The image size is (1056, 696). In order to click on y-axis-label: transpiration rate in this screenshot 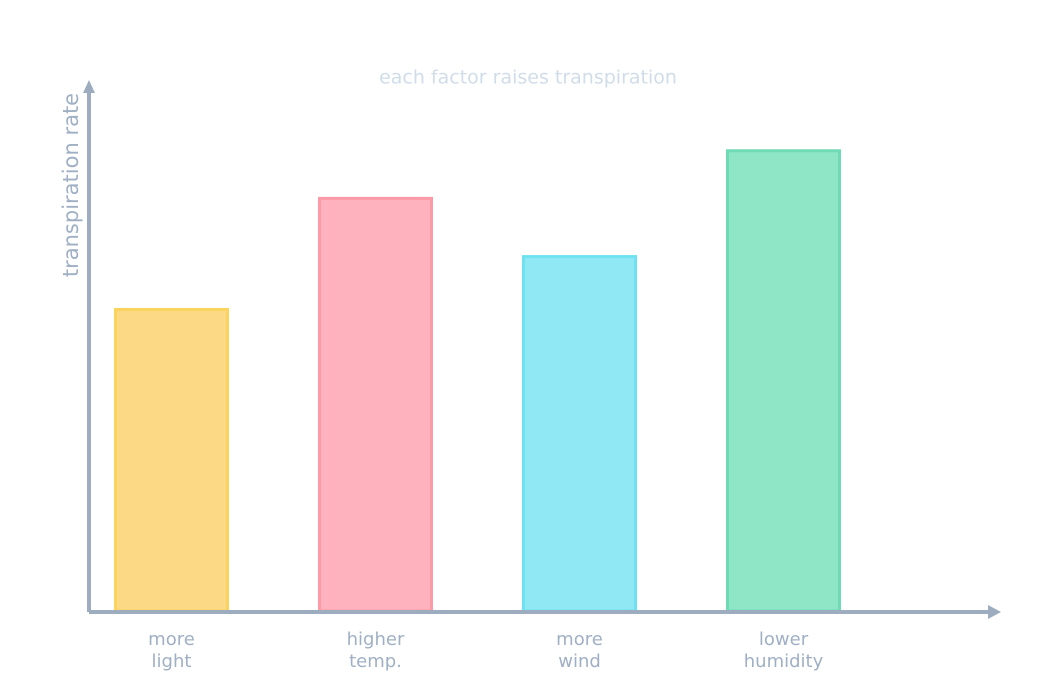, I will do `click(71, 185)`.